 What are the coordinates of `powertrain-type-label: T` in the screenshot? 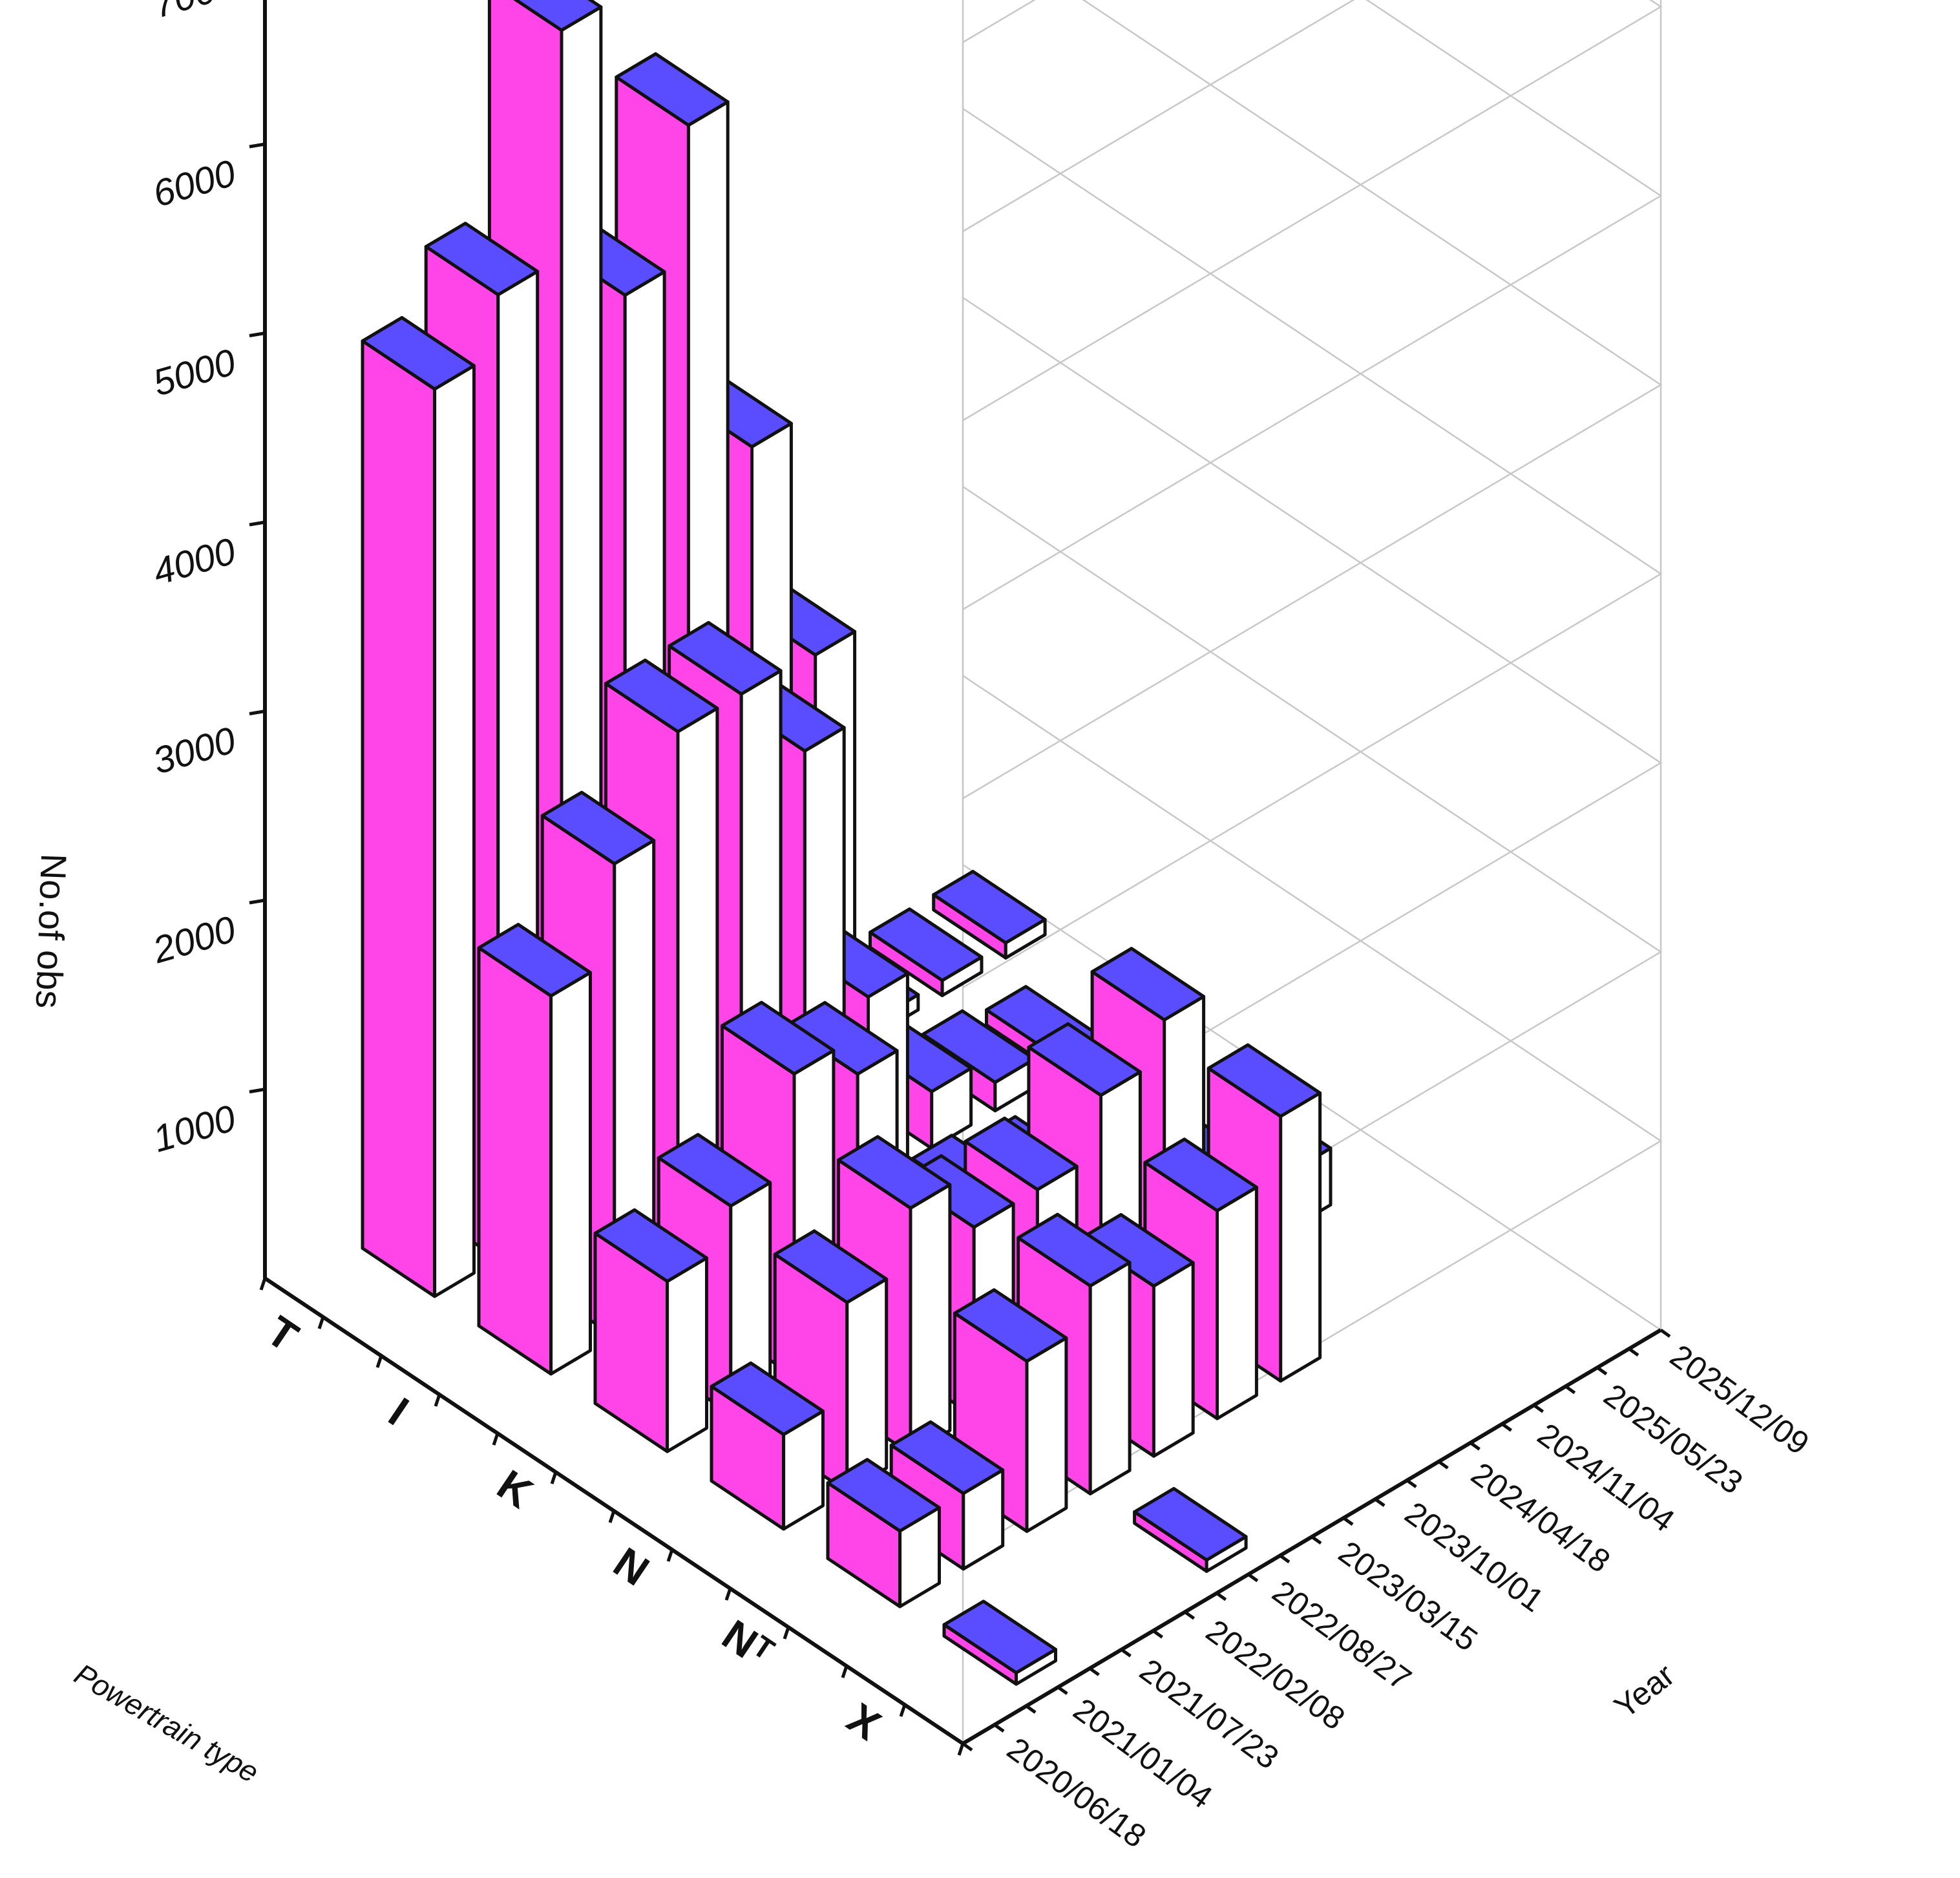 It's located at (282, 1334).